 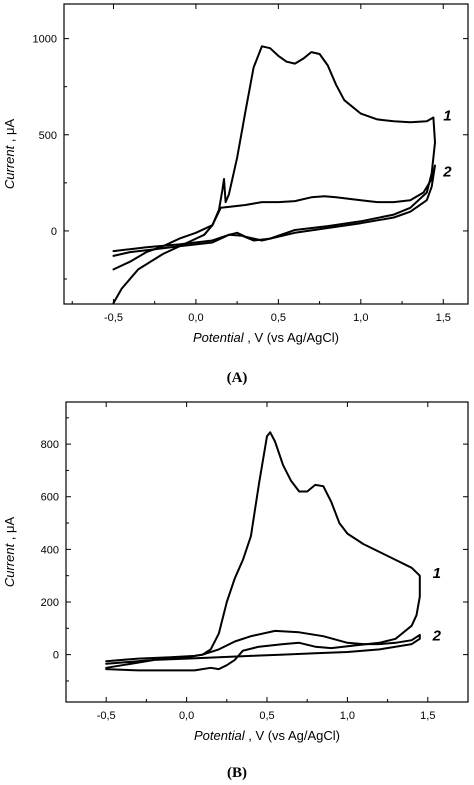 I want to click on chart-a-x-tick-label: 1,0, so click(x=360, y=318).